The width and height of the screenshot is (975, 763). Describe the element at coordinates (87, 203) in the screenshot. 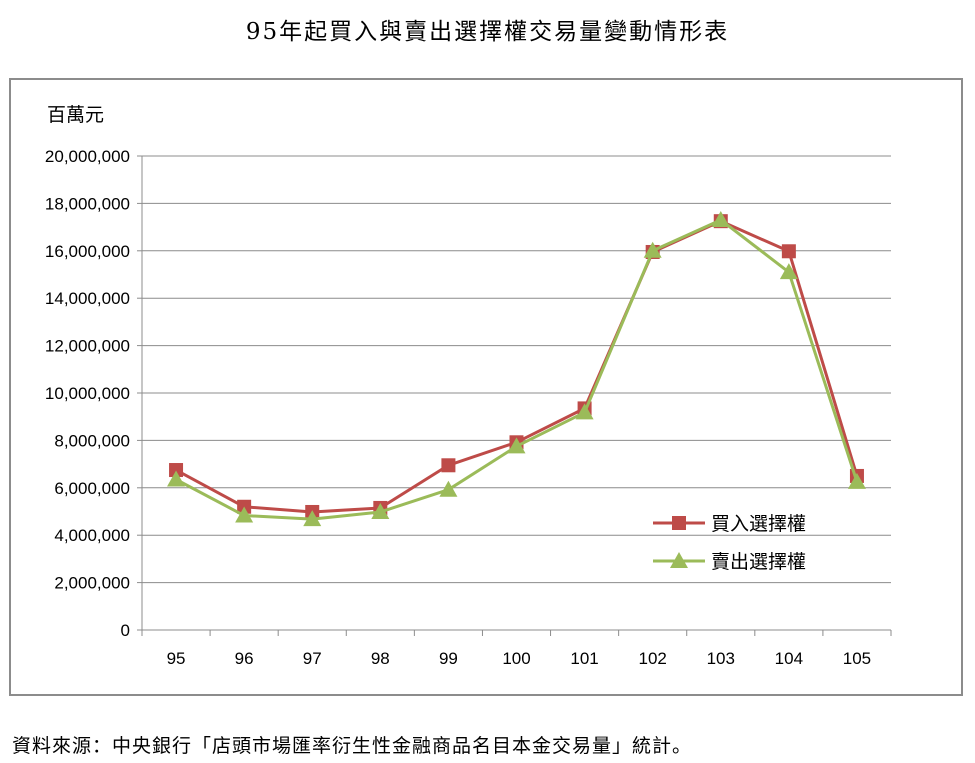

I see `y-tick-label: 18,000,000` at that location.